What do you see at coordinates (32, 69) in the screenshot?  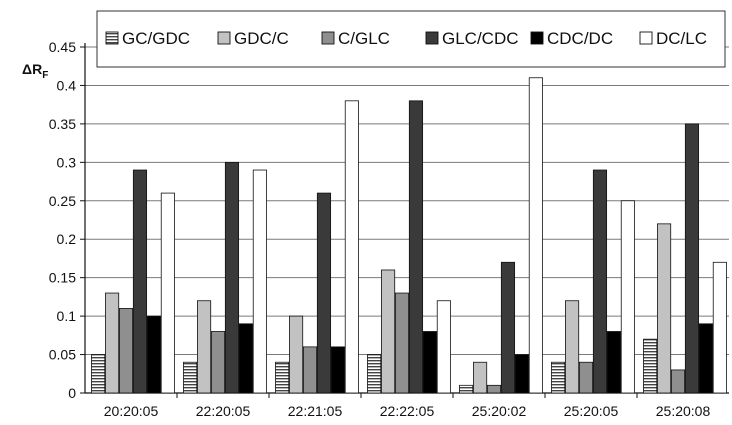 I see `y-axis-label-main: ΔR` at bounding box center [32, 69].